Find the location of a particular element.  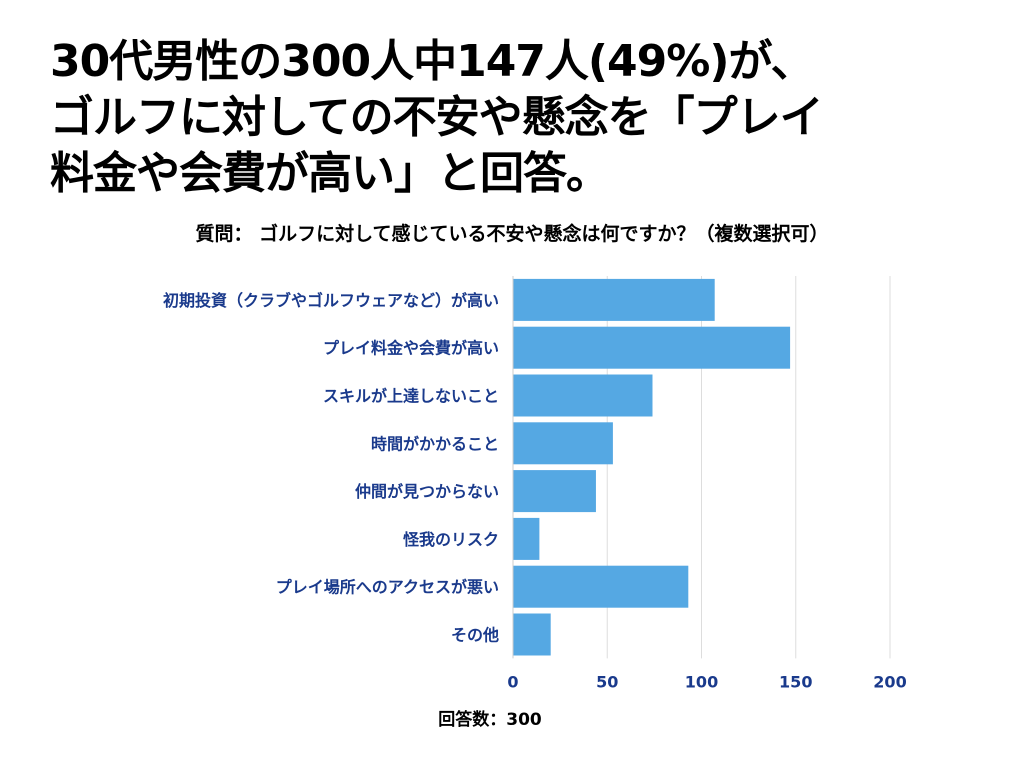

x-tick-label-200: 200 is located at coordinates (889, 681).